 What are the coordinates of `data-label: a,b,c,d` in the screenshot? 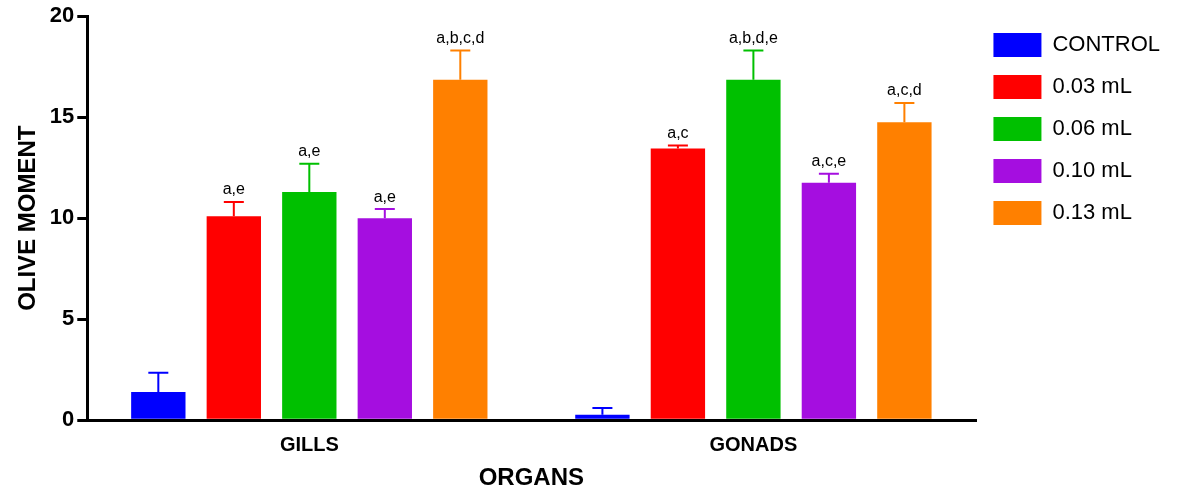 It's located at (460, 37).